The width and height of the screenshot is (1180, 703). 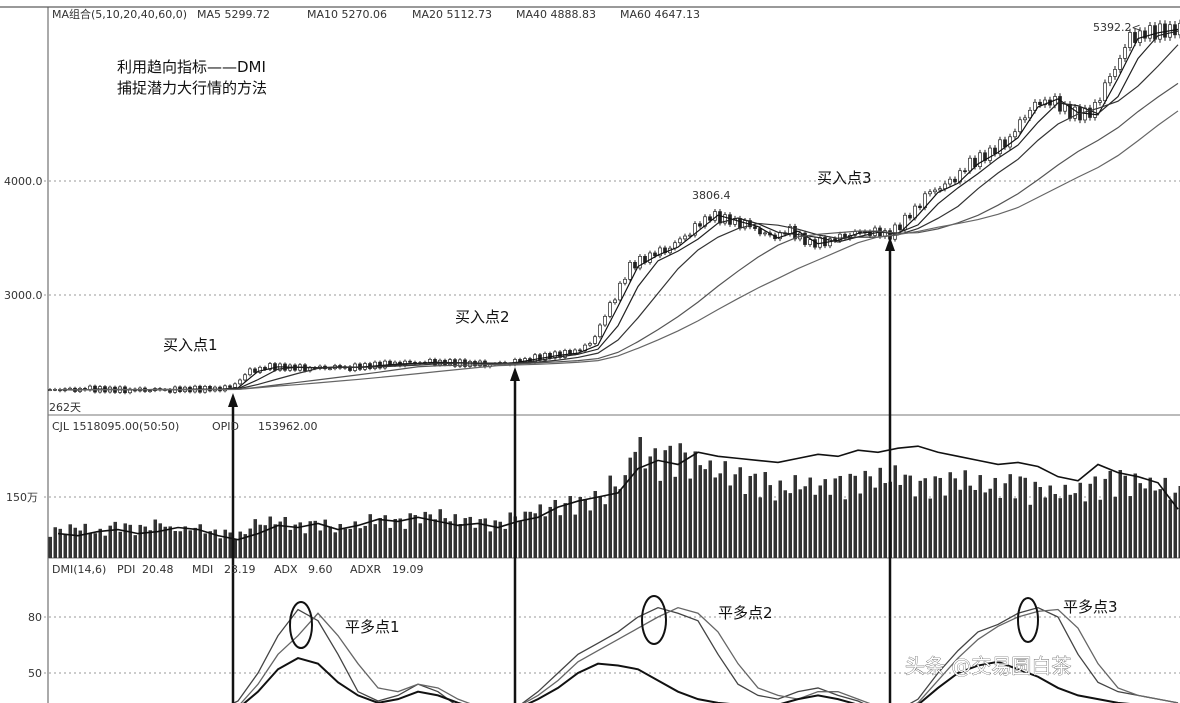 I want to click on watermark: 头条 @交易圆白茶, so click(x=988, y=666).